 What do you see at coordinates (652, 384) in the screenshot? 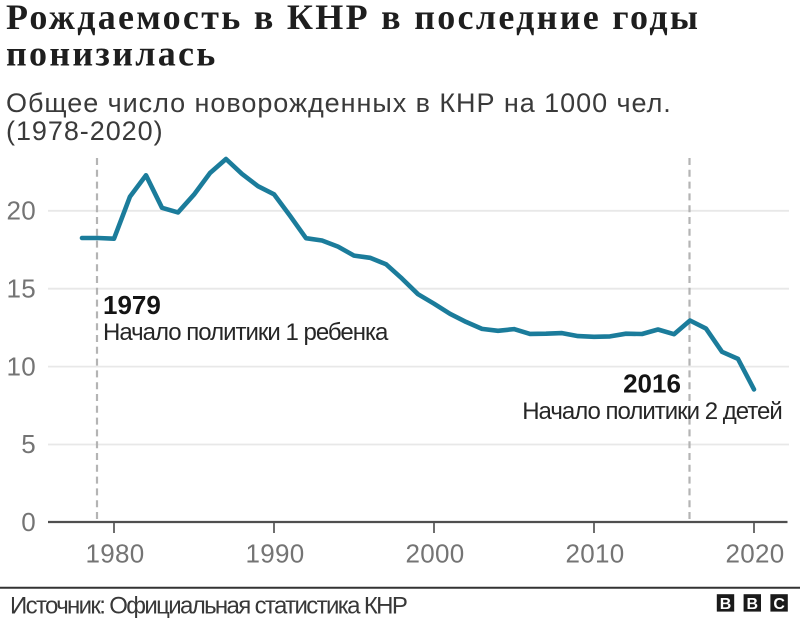
I see `svg-text: 2016` at bounding box center [652, 384].